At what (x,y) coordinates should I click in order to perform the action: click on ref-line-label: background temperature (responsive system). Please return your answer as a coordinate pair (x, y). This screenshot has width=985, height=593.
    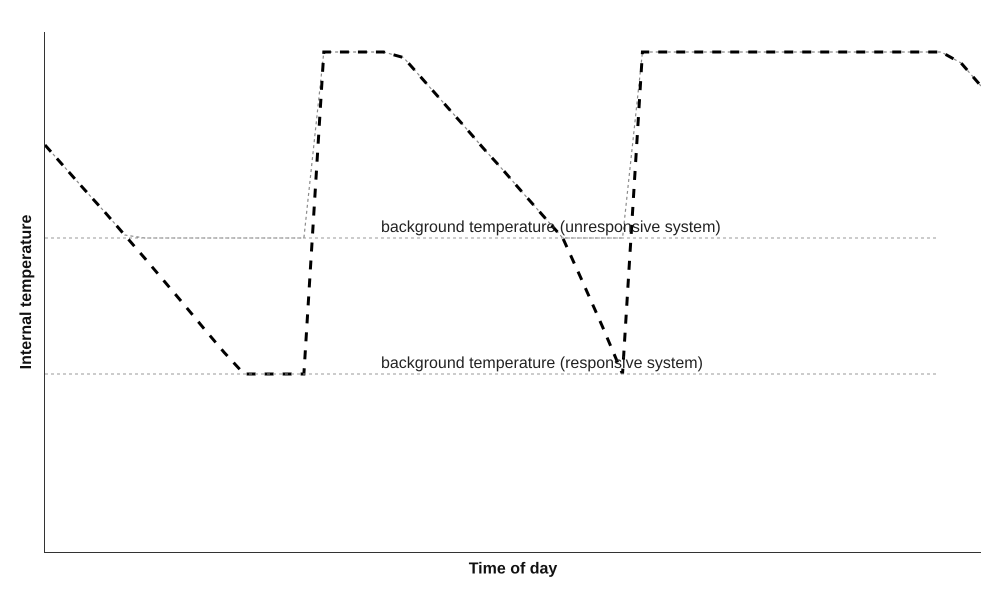
    Looking at the image, I should click on (542, 363).